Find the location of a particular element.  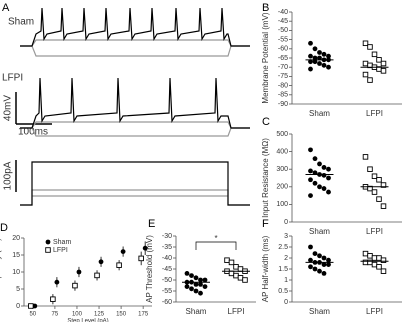

scale-label: 100ms is located at coordinates (33, 132).